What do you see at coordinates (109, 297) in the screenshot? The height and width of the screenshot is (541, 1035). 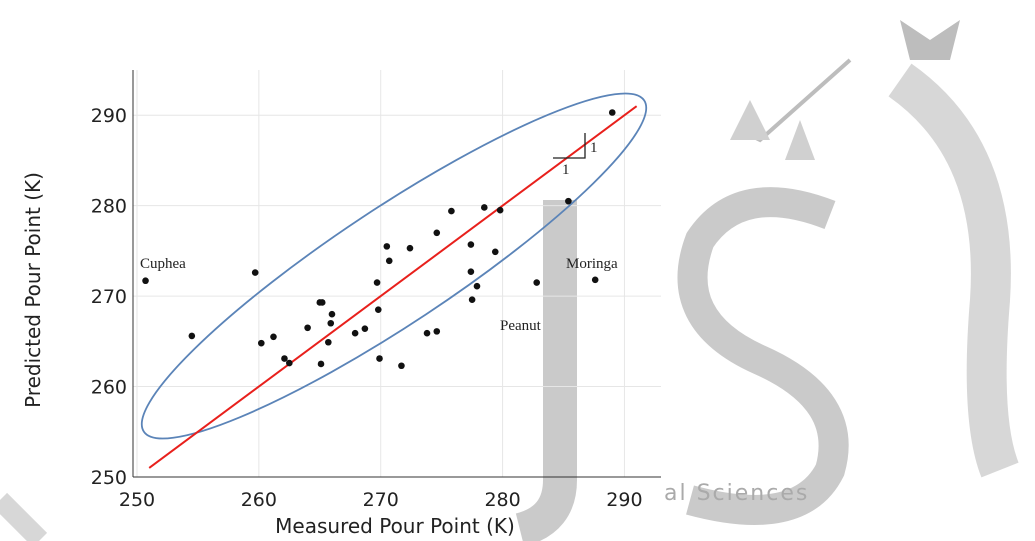 I see `y-tick-label: 270` at bounding box center [109, 297].